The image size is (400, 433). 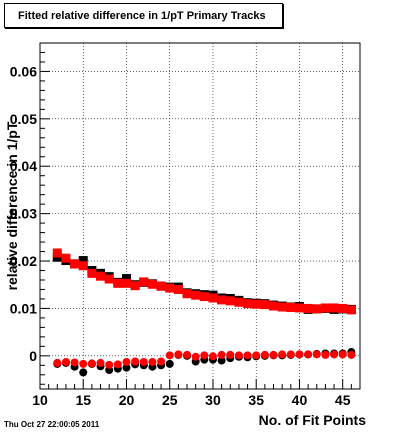 I want to click on x-axis-label: No. of Fit Points, so click(x=312, y=420).